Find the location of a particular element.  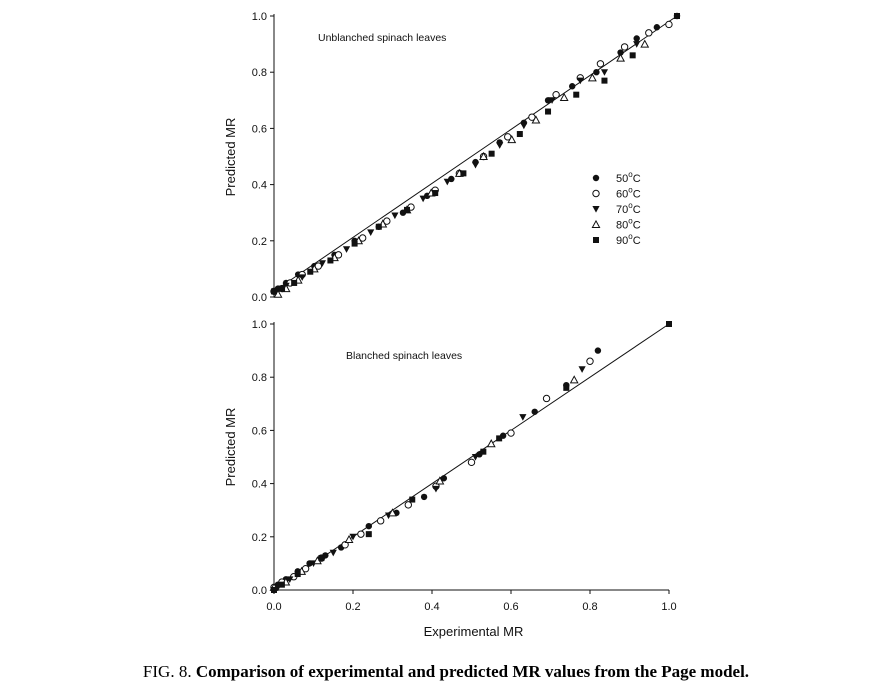

top-panel-annotation: Unblanched spinach leaves is located at coordinates (382, 38).